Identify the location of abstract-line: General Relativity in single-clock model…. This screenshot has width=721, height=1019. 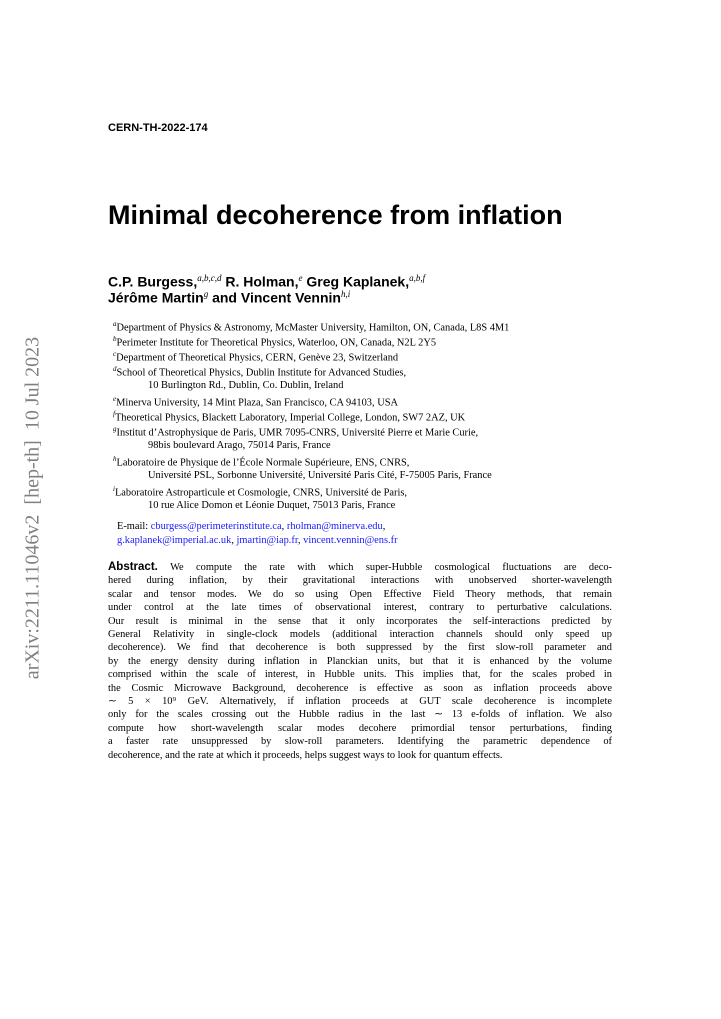
(360, 634).